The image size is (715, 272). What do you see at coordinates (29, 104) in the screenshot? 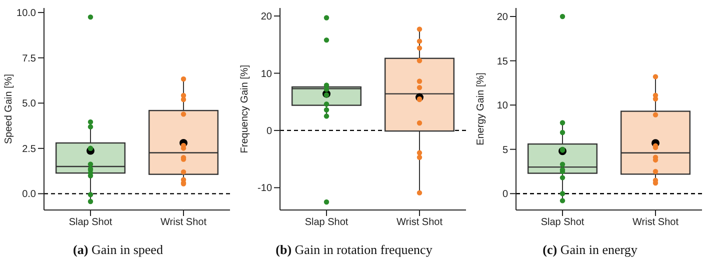
I see `y-tick-label: 5.0` at bounding box center [29, 104].